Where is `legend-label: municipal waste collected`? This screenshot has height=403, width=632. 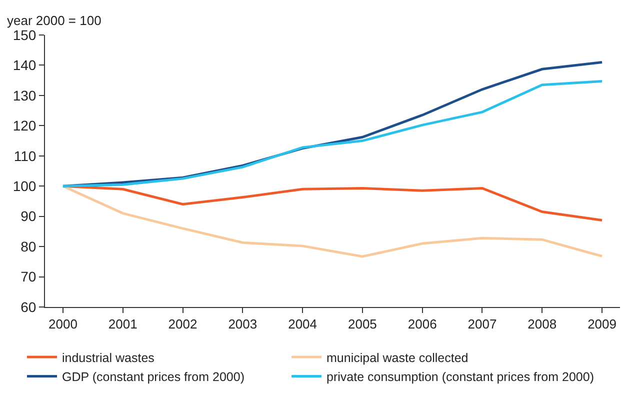
legend-label: municipal waste collected is located at coordinates (397, 357).